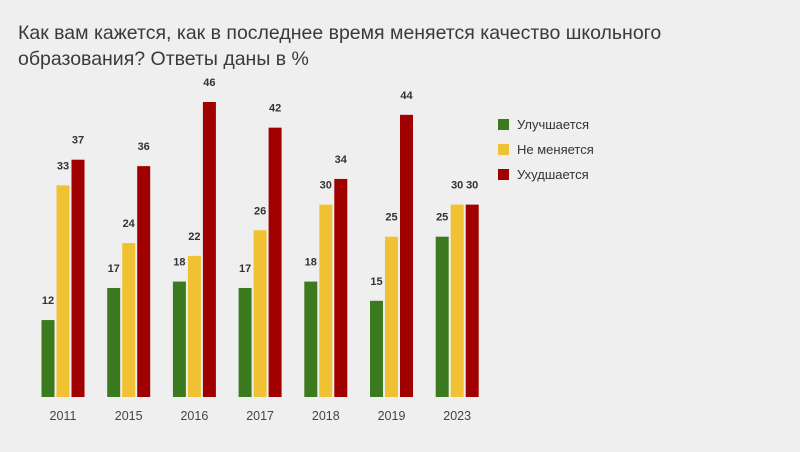 This screenshot has height=452, width=800. I want to click on data-label-2017-series-1: 26, so click(260, 211).